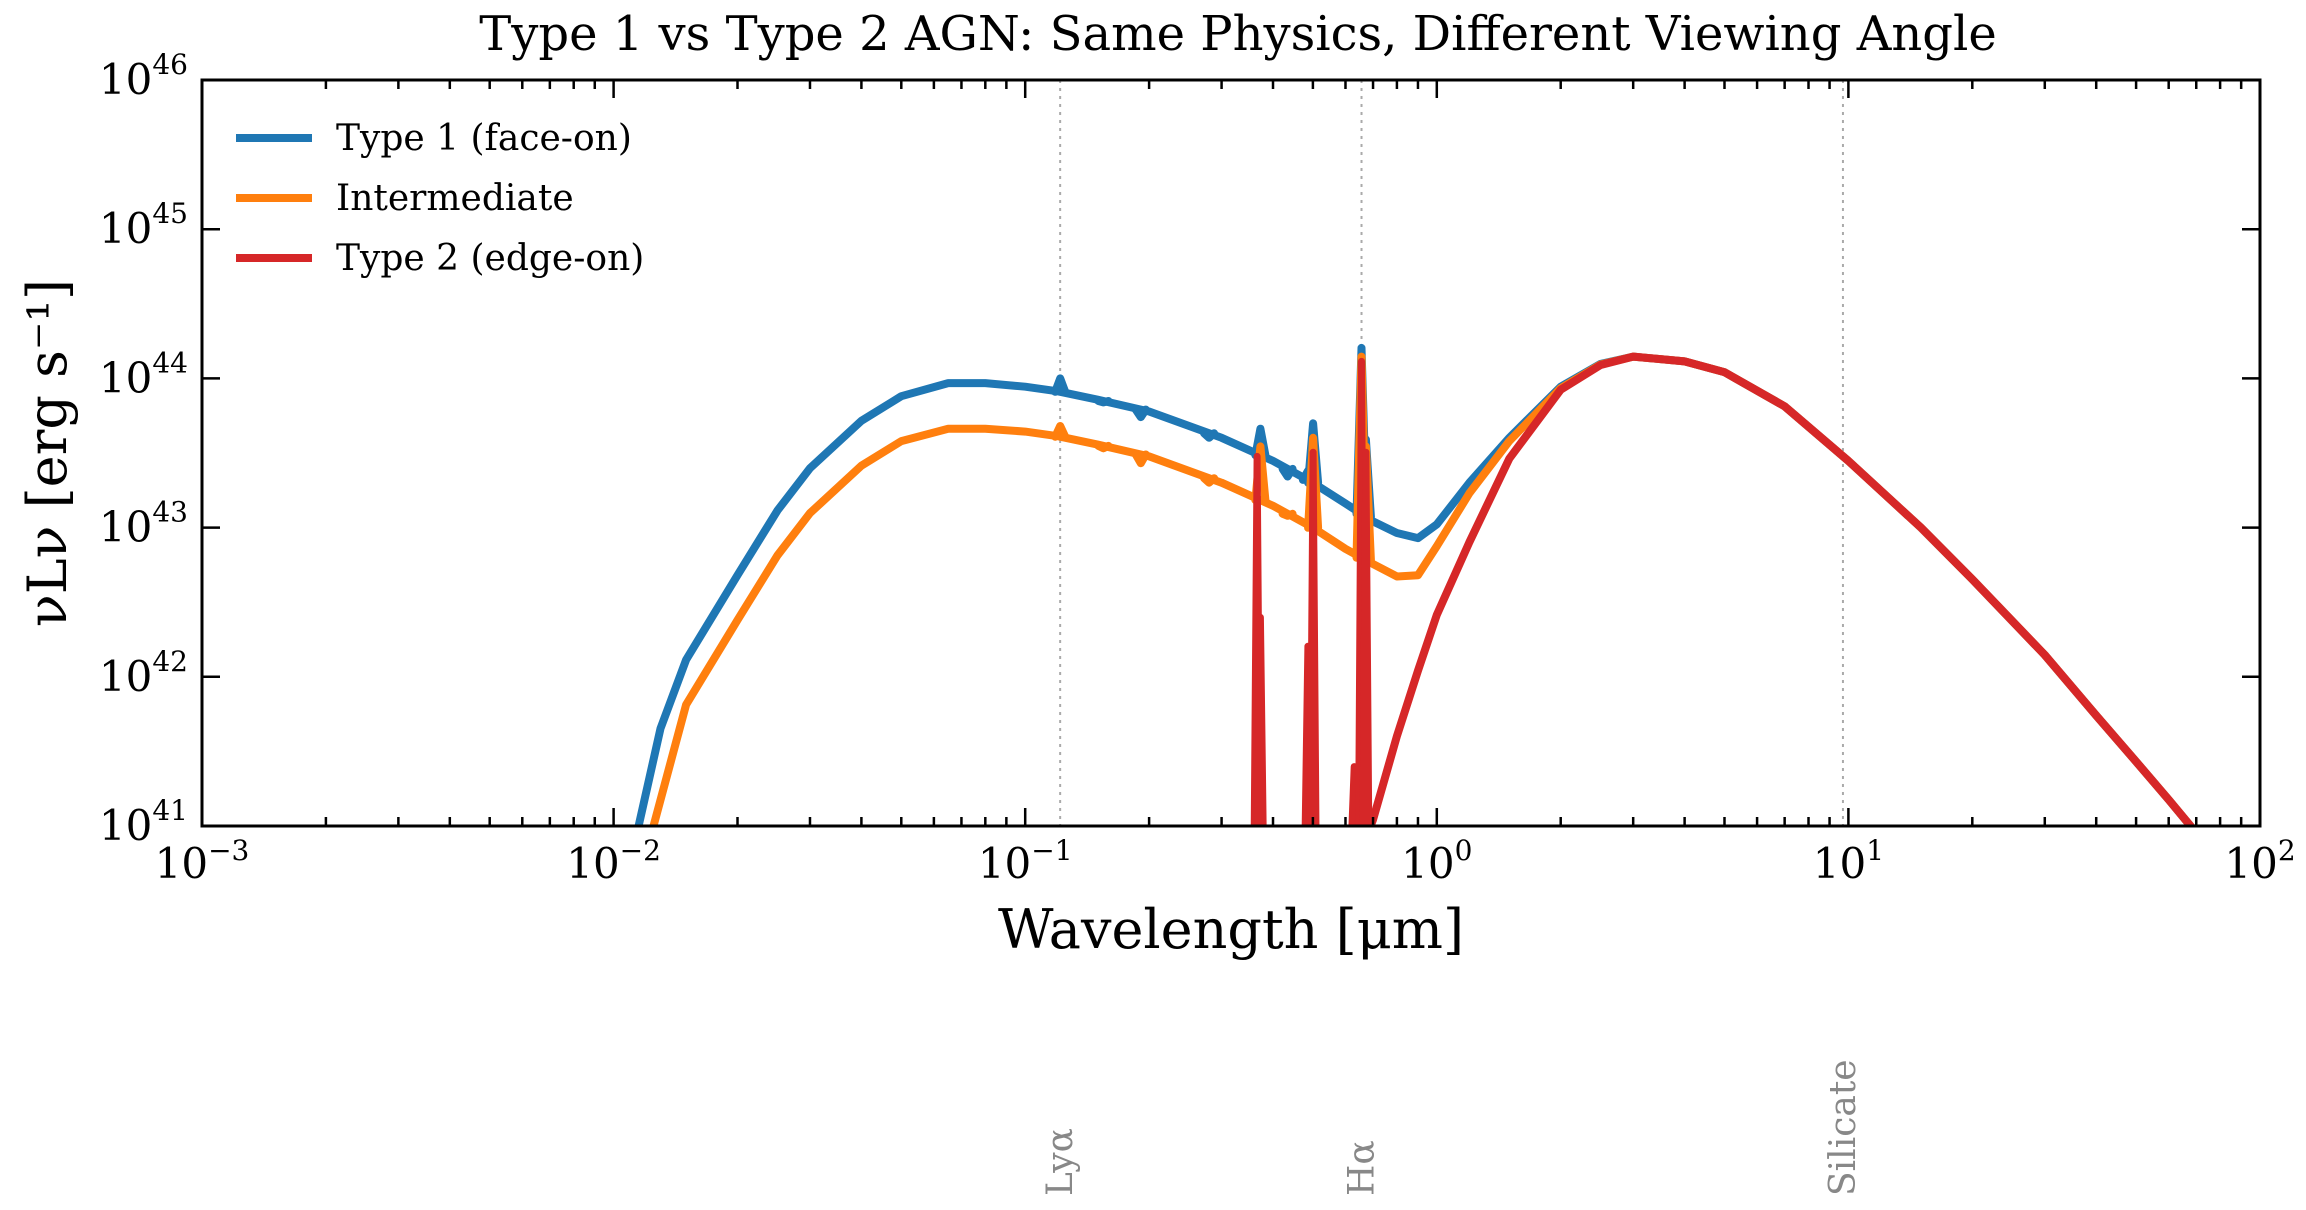  What do you see at coordinates (490, 258) in the screenshot?
I see `legend-label: Type 2 (edge-on)` at bounding box center [490, 258].